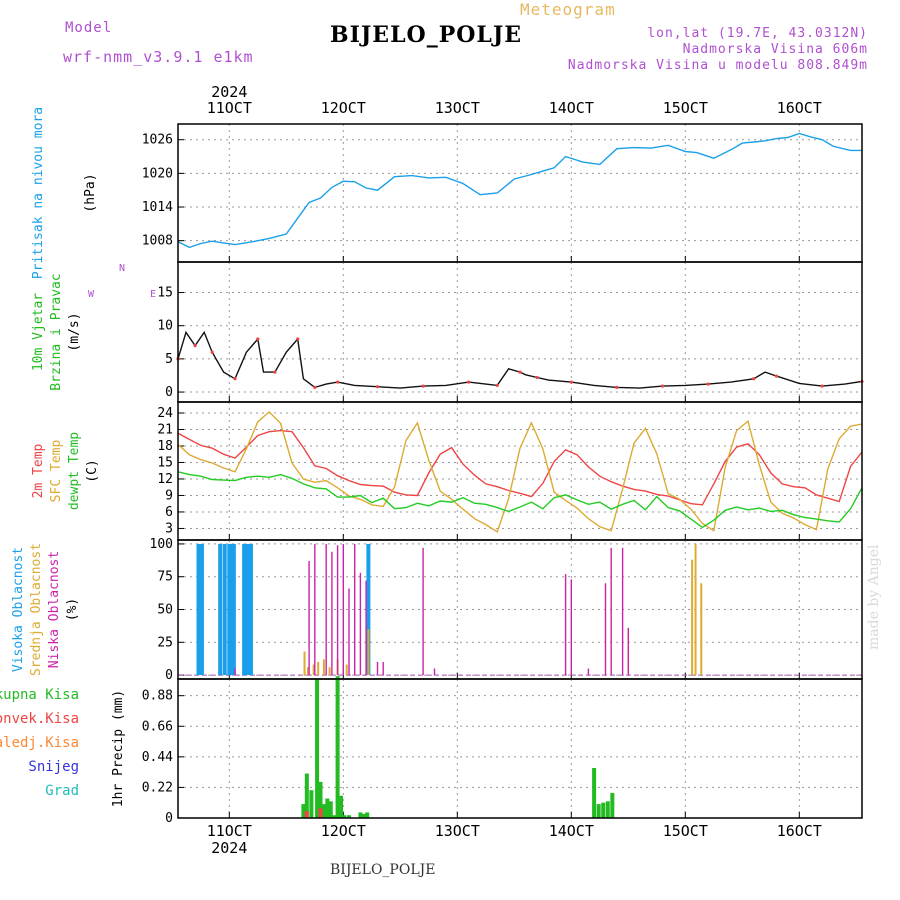 The height and width of the screenshot is (900, 900). What do you see at coordinates (91, 294) in the screenshot?
I see `wind-key-west: W` at bounding box center [91, 294].